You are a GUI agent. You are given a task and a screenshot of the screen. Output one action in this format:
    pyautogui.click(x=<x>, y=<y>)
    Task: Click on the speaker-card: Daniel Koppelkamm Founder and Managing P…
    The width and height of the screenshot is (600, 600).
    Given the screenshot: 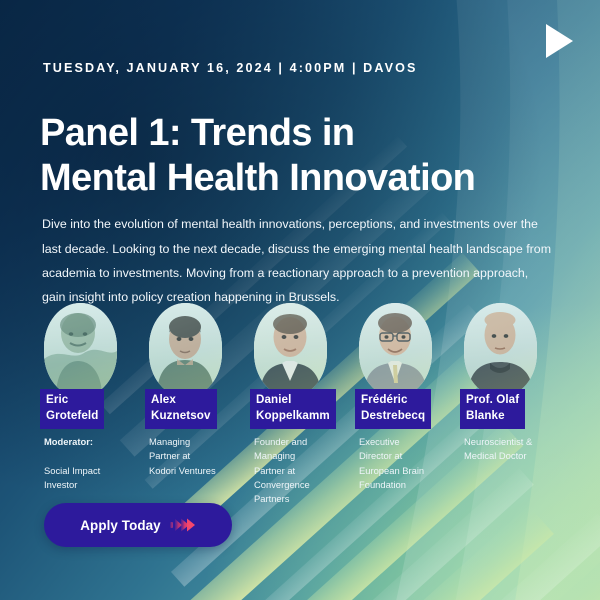 What is the action you would take?
    pyautogui.click(x=293, y=404)
    